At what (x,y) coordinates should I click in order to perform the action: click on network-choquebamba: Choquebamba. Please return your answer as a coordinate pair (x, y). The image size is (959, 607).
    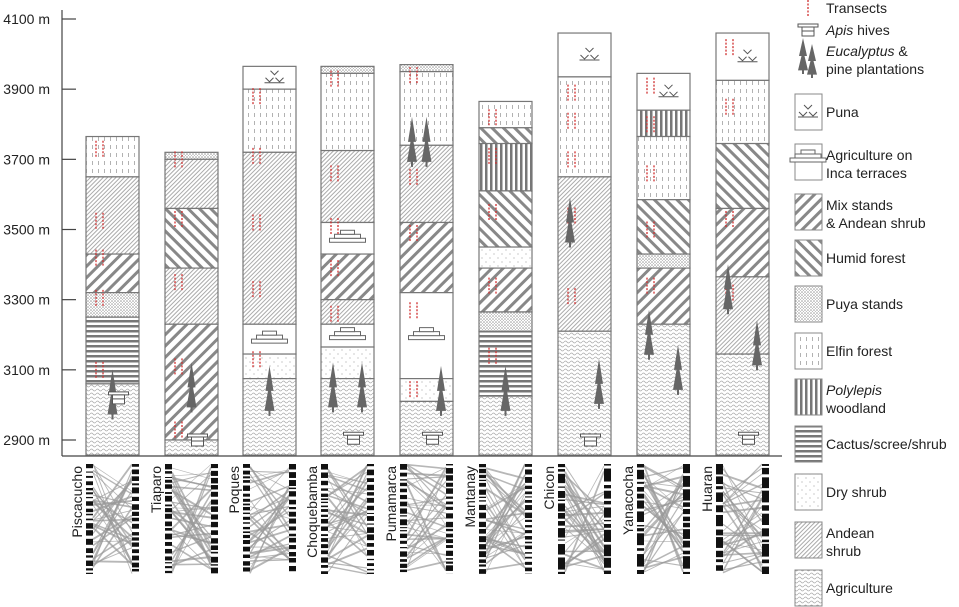
    Looking at the image, I should click on (339, 519).